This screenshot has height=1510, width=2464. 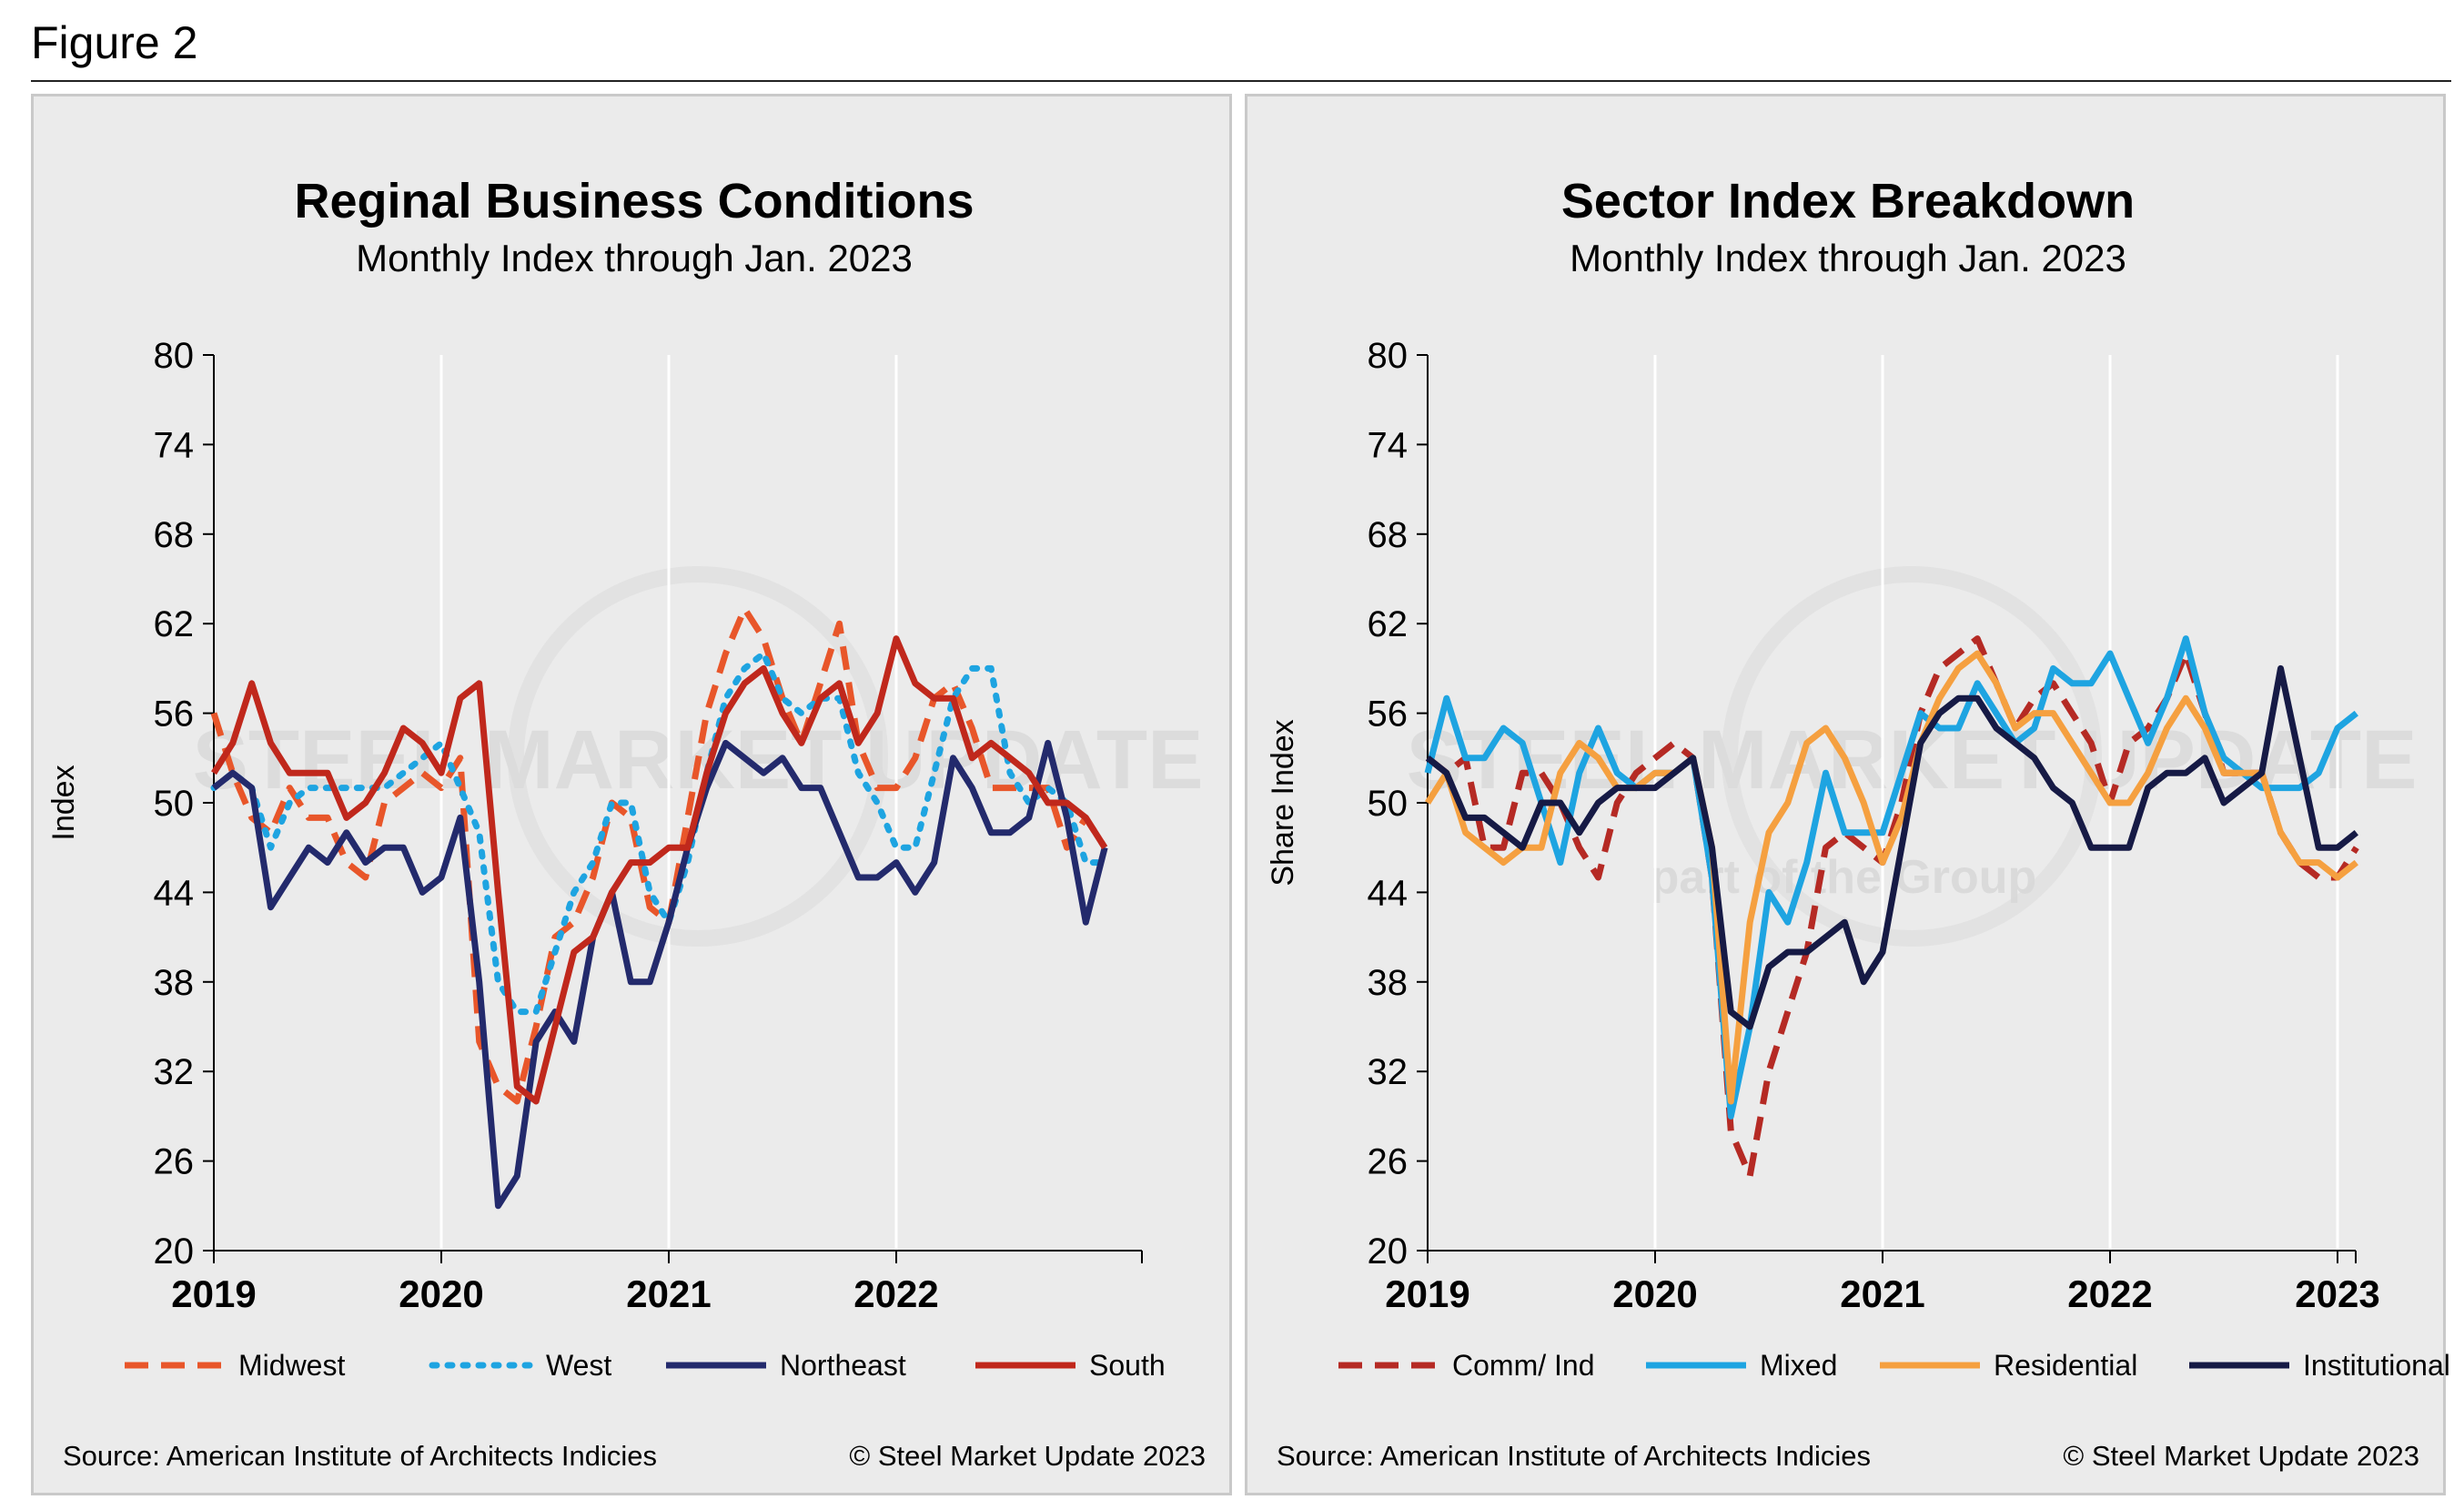 I want to click on series-line-residential, so click(x=1891, y=877).